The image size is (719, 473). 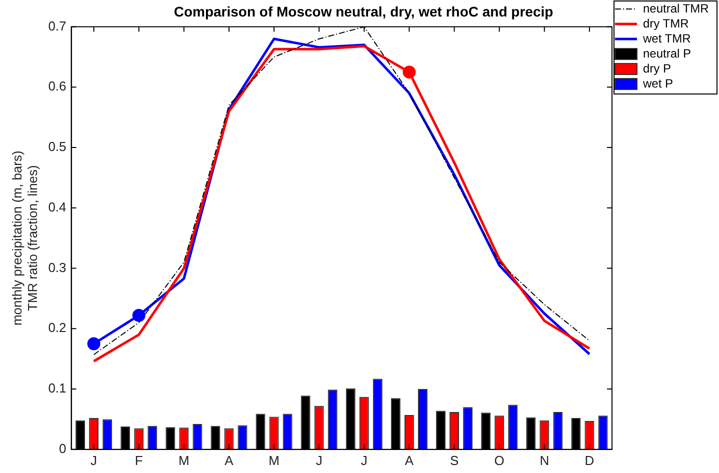 What do you see at coordinates (545, 460) in the screenshot?
I see `x-tick-label: N` at bounding box center [545, 460].